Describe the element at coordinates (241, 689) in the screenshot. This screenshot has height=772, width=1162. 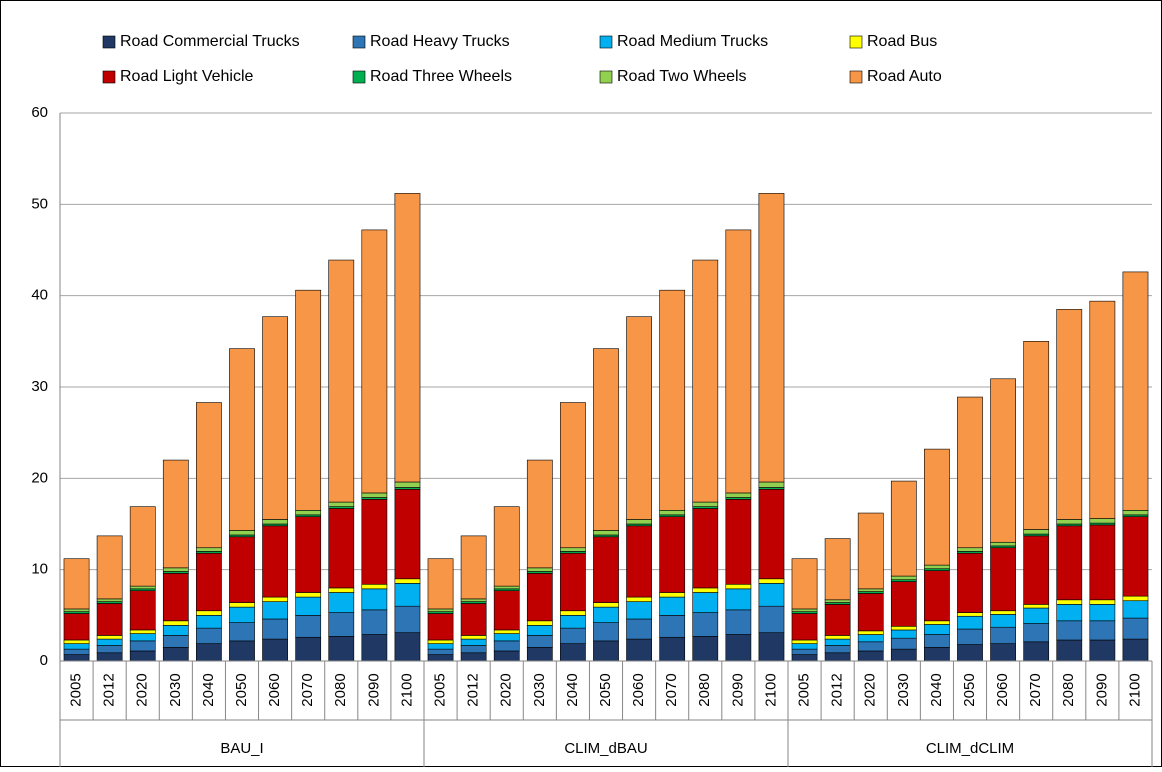
I see `x-tick-label: 2050` at that location.